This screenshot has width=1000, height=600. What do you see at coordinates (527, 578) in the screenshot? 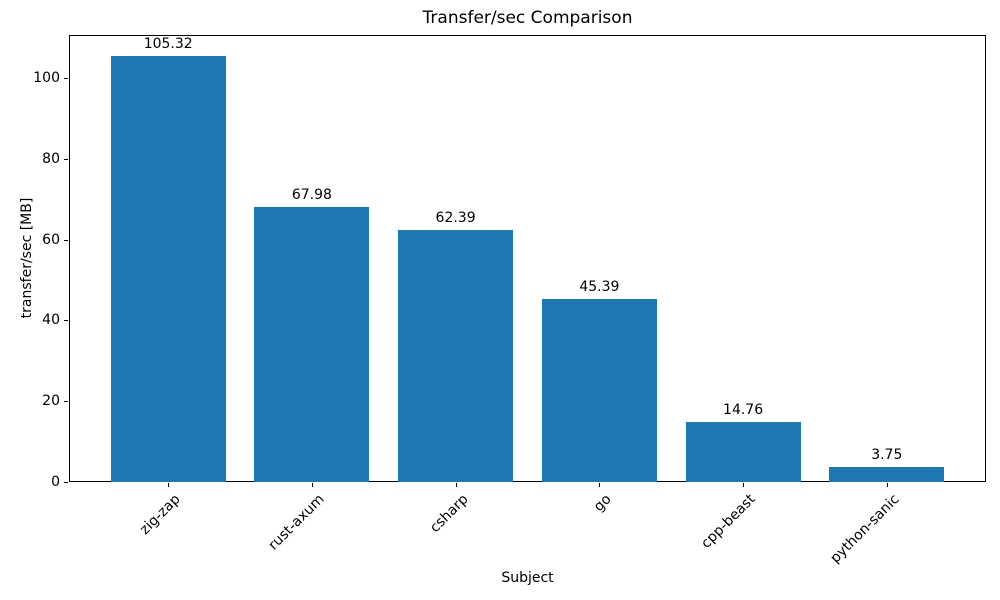
I see `x-axis-label: Subject` at bounding box center [527, 578].